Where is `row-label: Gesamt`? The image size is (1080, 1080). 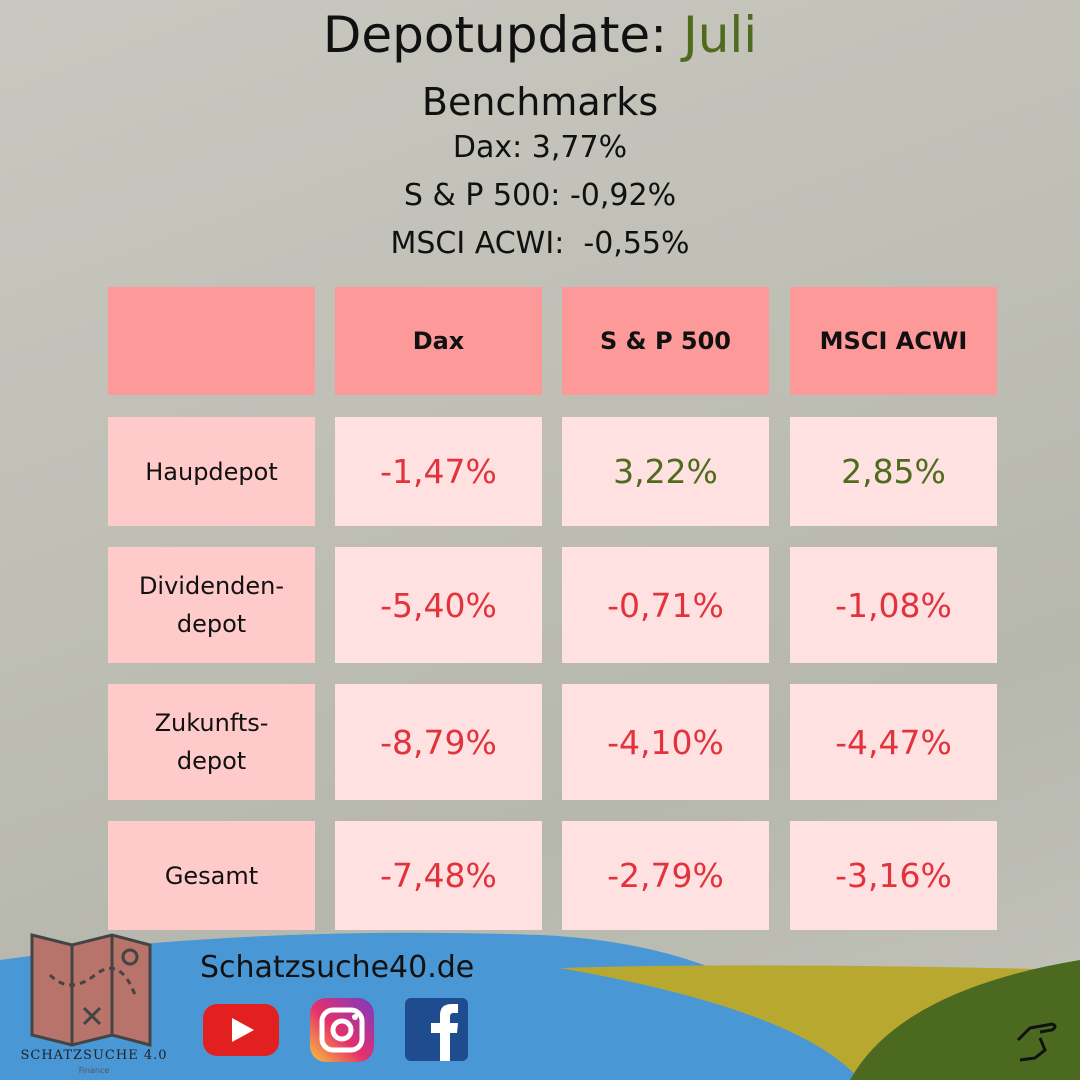
row-label: Gesamt is located at coordinates (211, 875).